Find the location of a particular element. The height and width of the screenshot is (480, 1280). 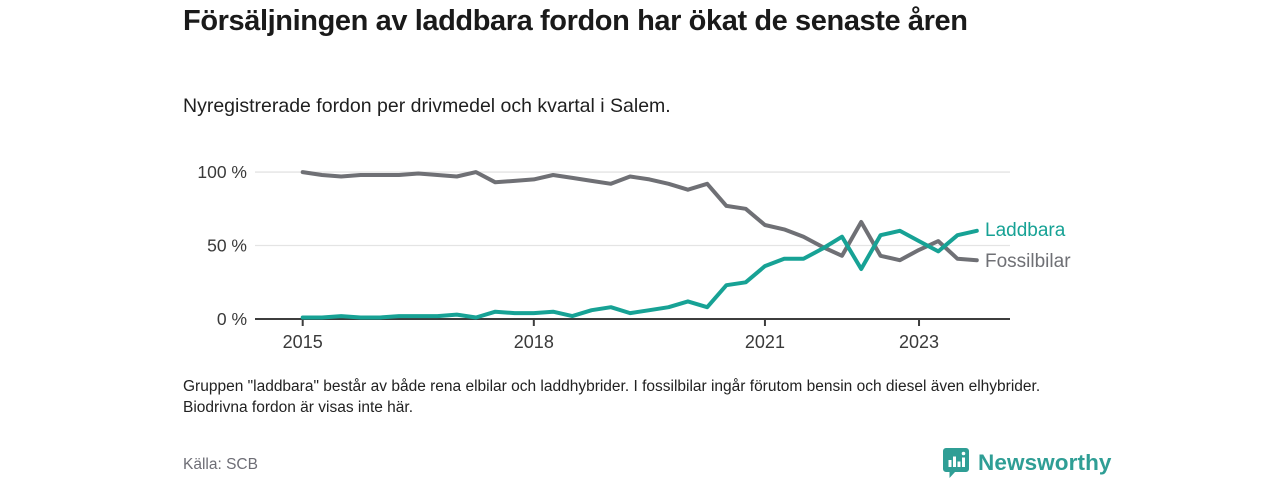

x-tick-label: 2018 is located at coordinates (534, 342).